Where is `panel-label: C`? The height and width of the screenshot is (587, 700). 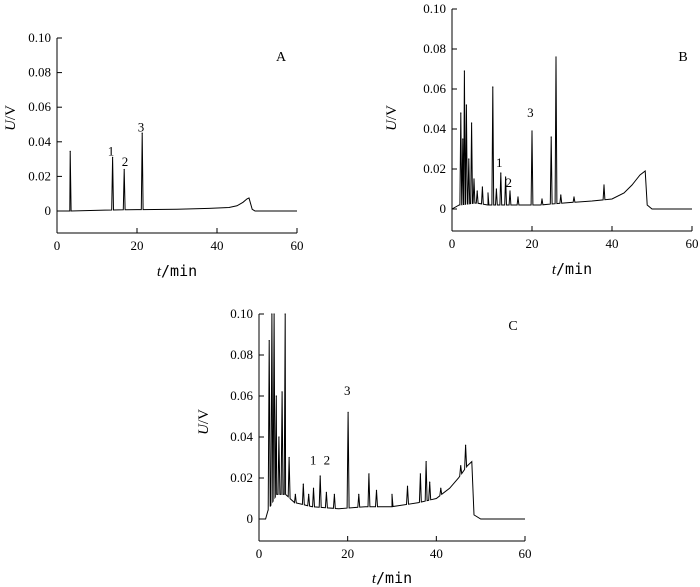 panel-label: C is located at coordinates (512, 326).